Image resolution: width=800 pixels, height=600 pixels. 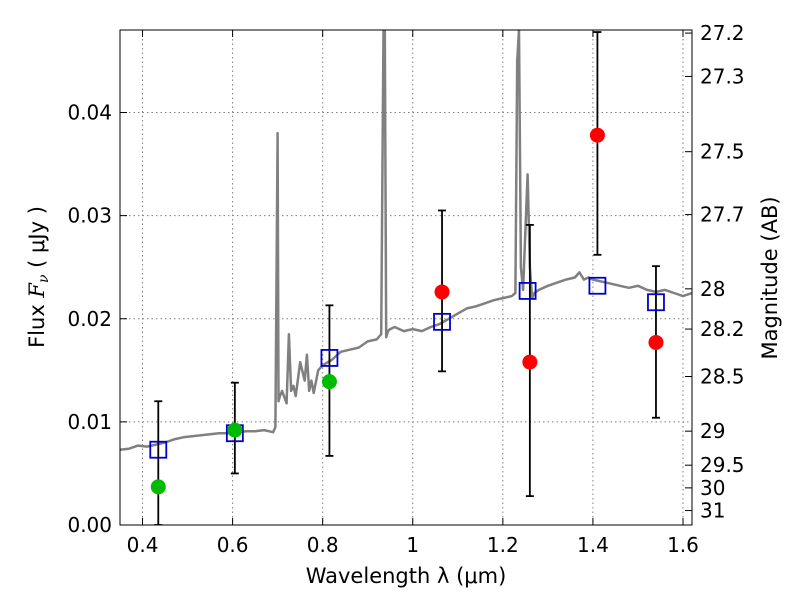 What do you see at coordinates (722, 152) in the screenshot?
I see `magnitude-tick-label: 27.5` at bounding box center [722, 152].